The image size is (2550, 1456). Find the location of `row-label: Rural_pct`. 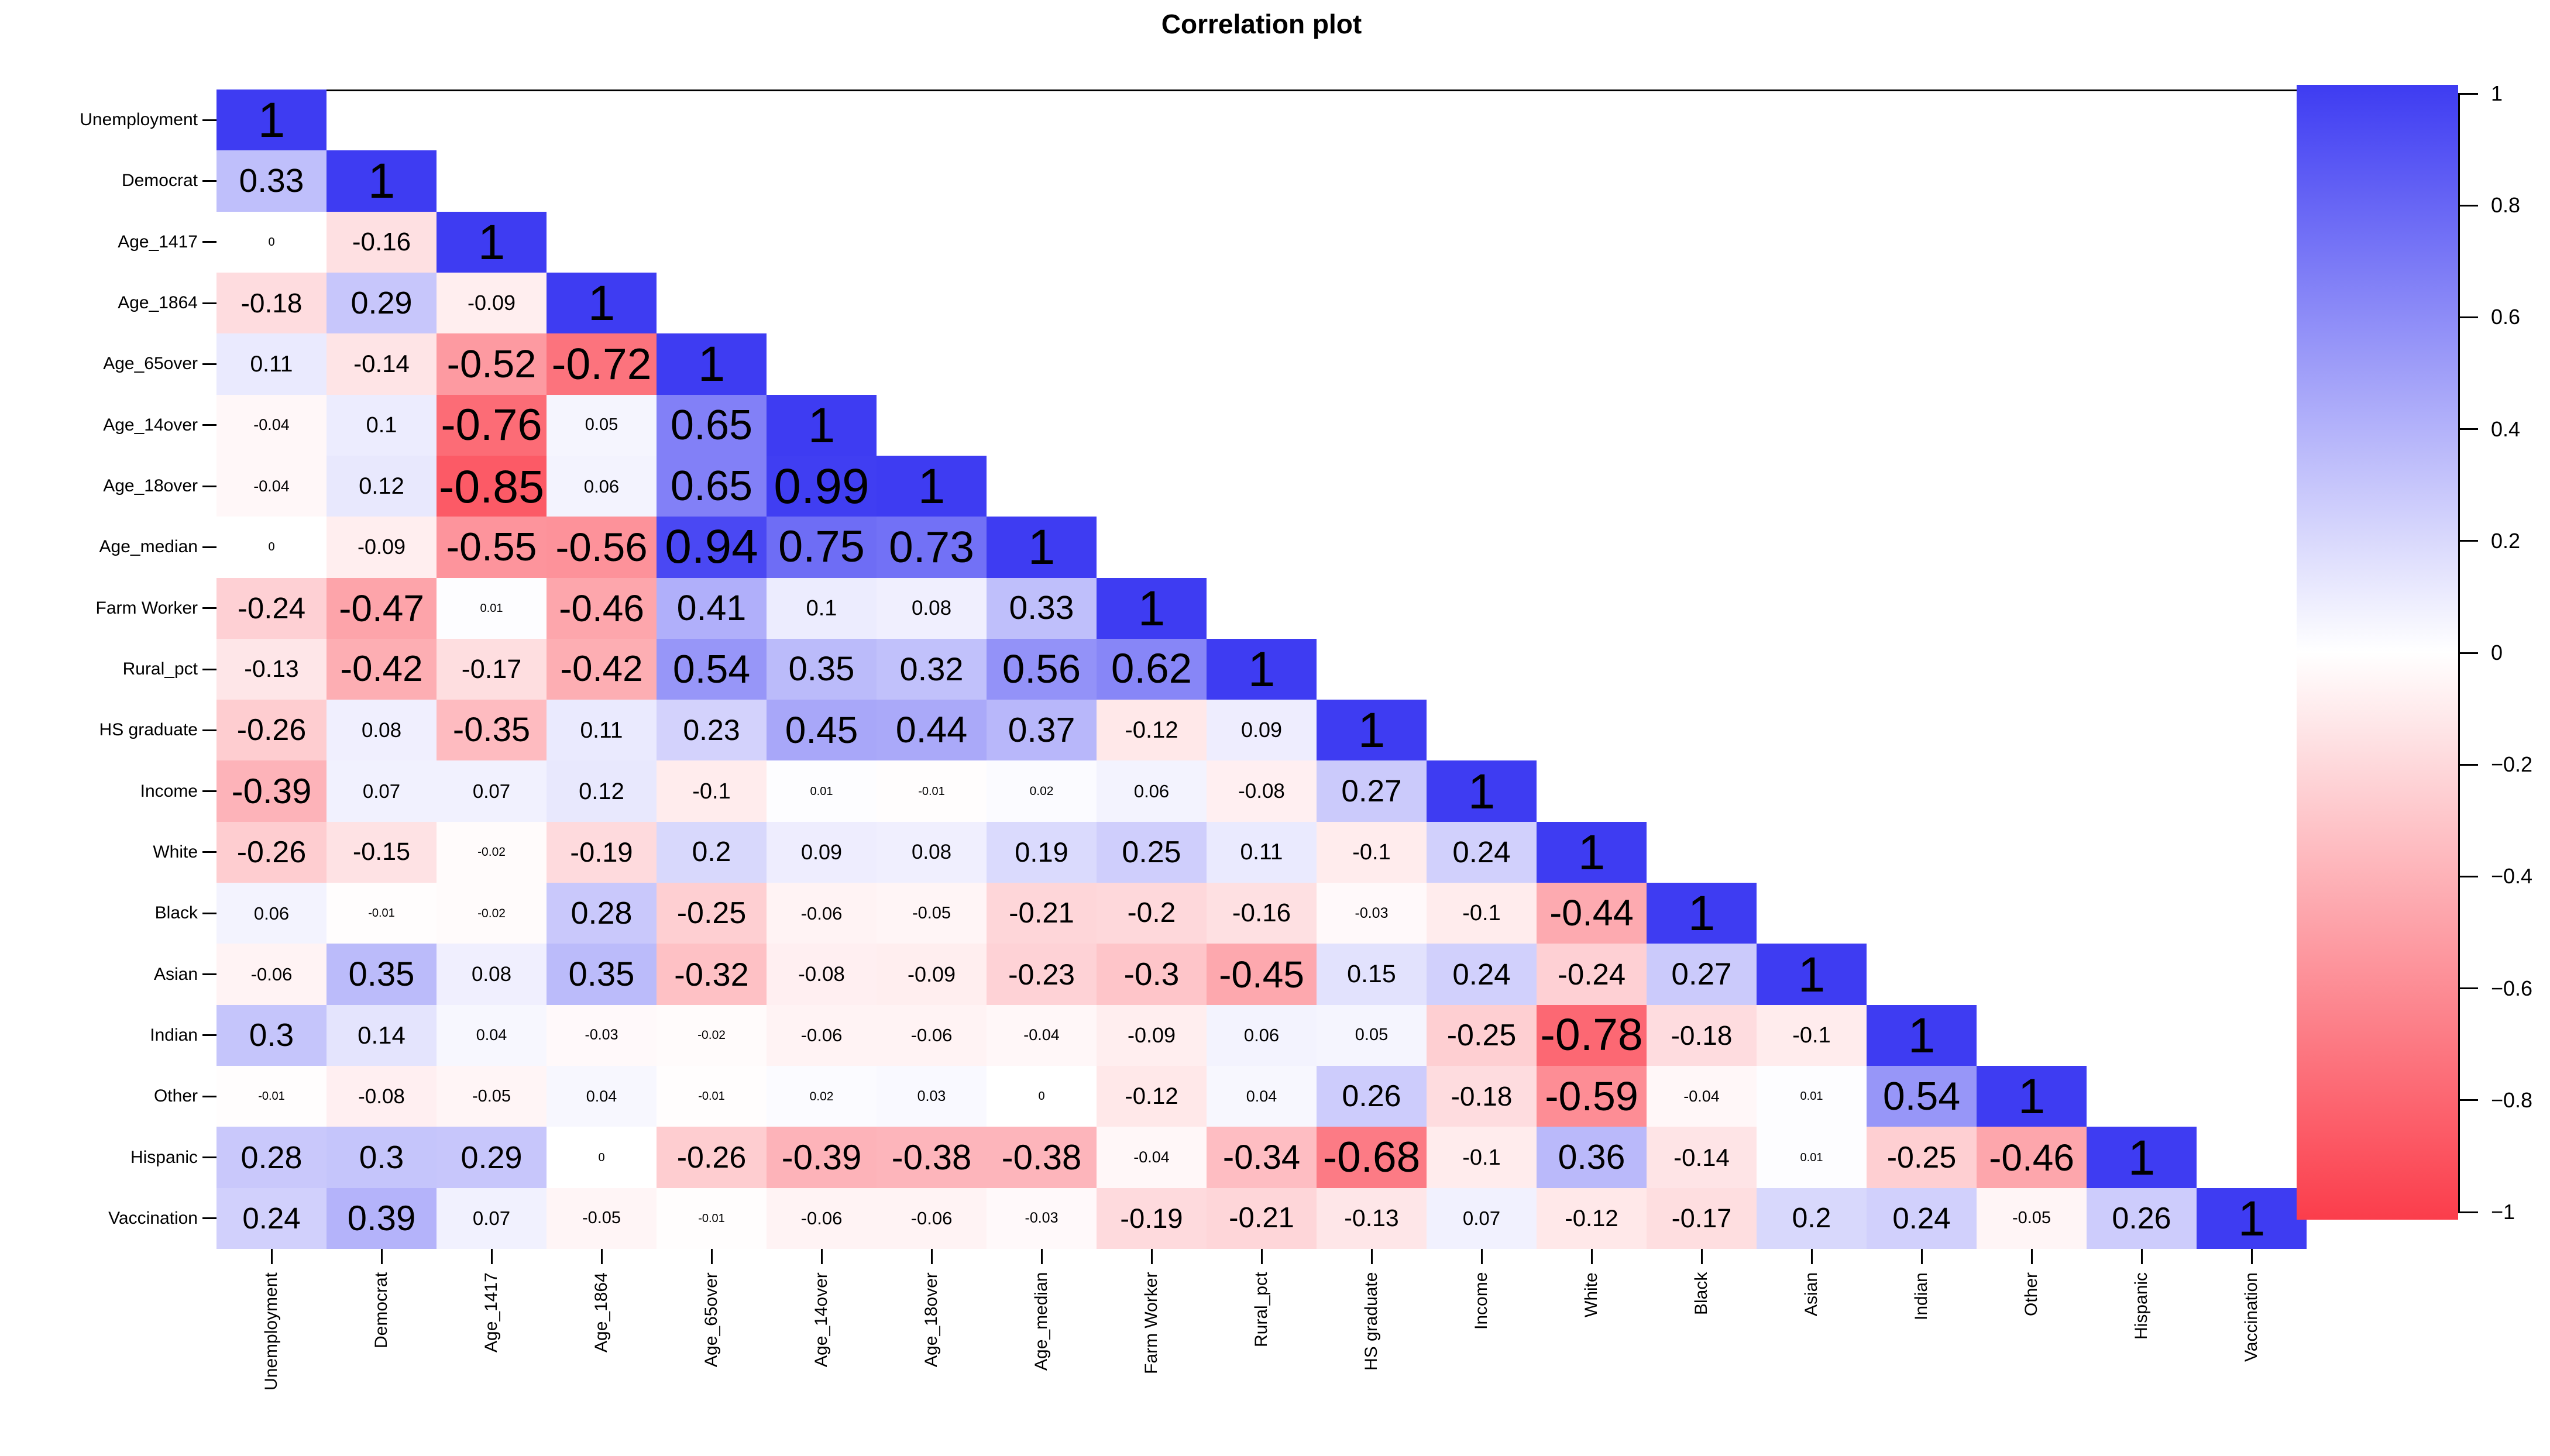

row-label: Rural_pct is located at coordinates (160, 669).